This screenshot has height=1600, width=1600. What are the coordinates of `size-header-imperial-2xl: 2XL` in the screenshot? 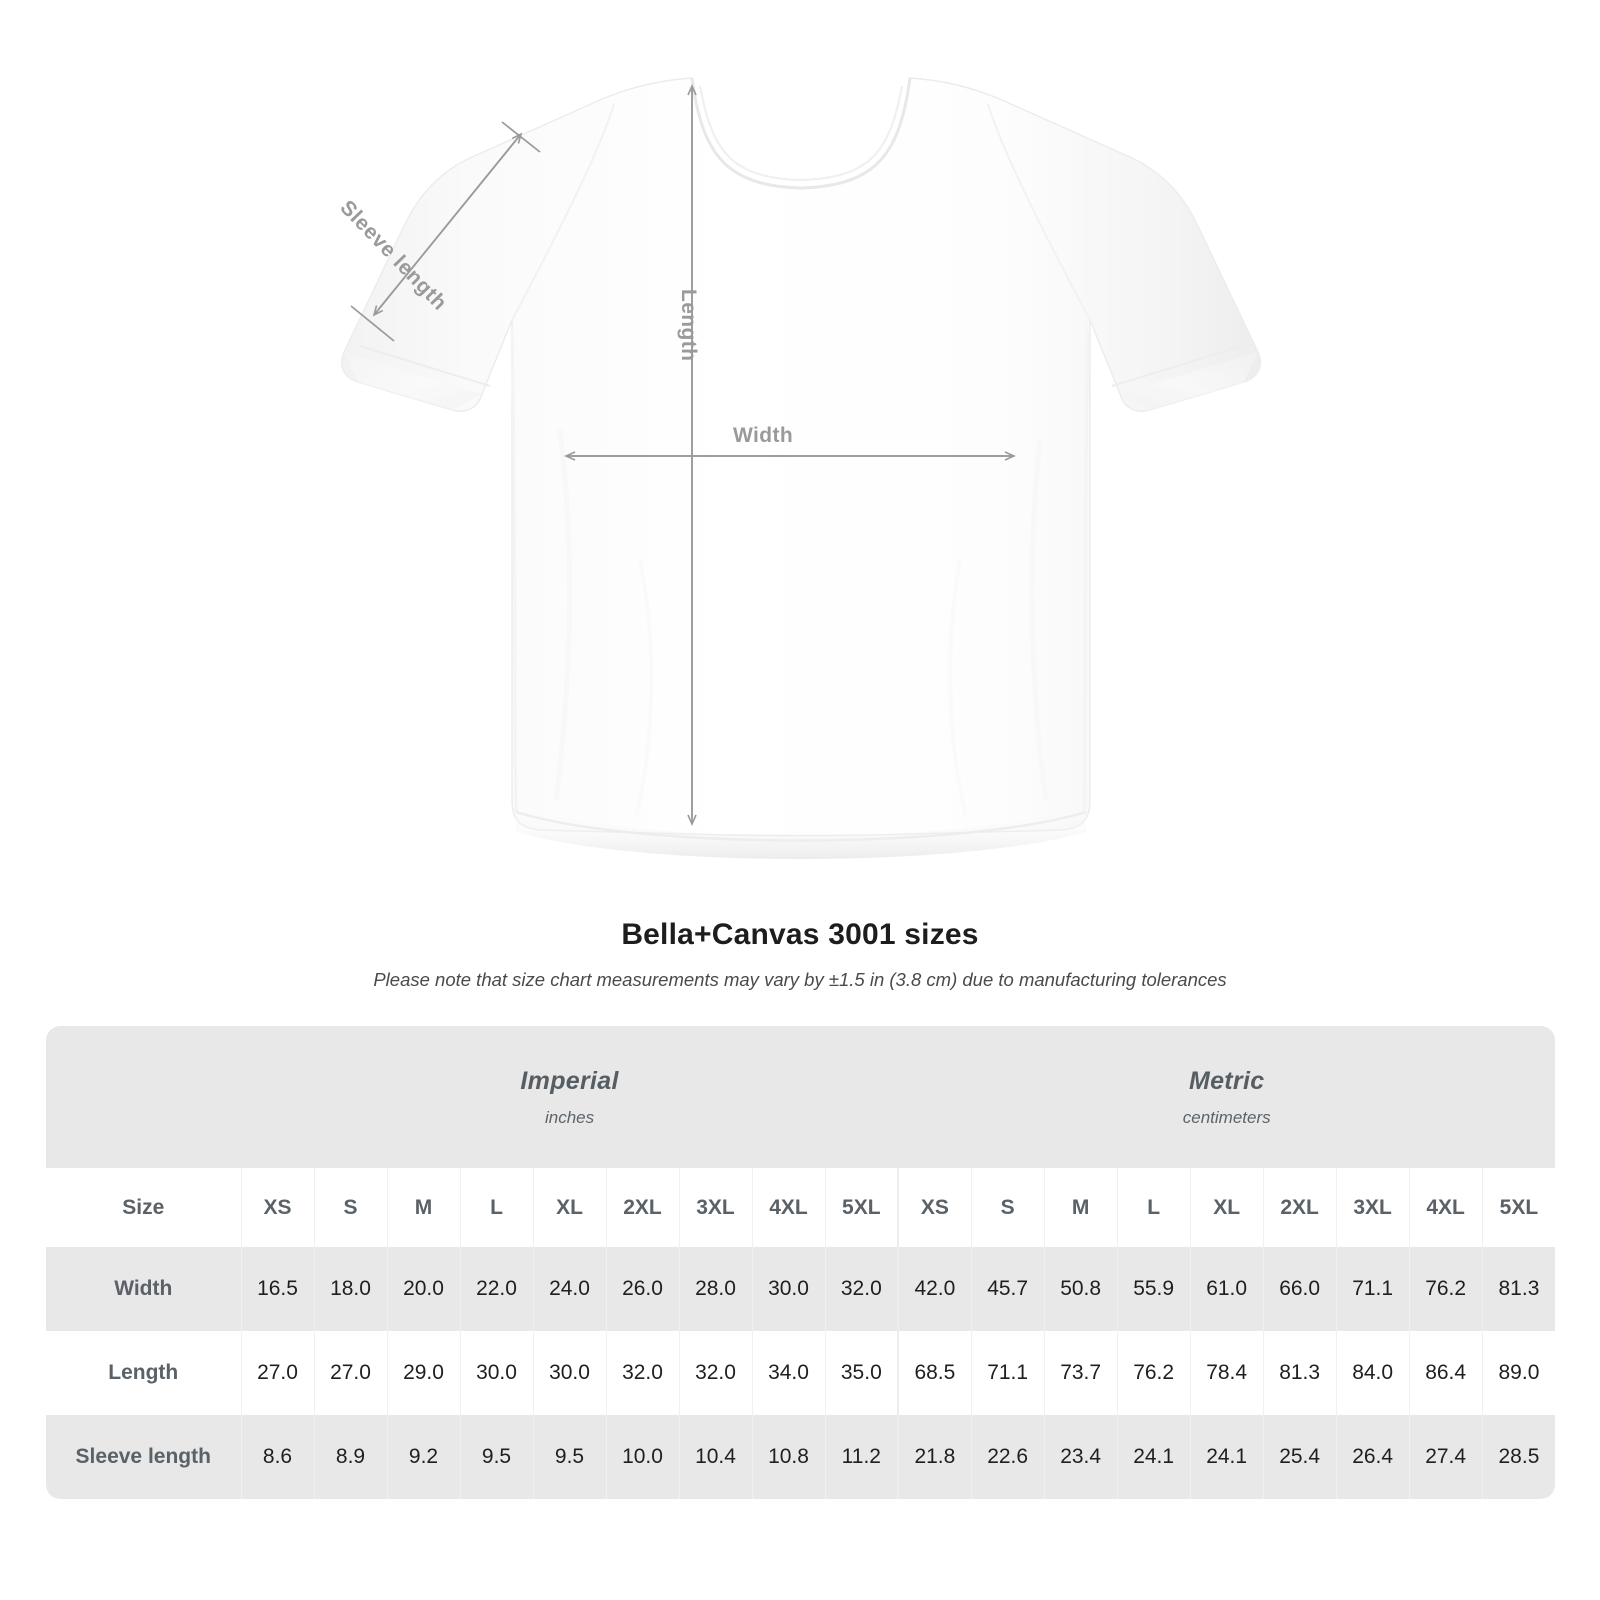 It's located at (642, 1207).